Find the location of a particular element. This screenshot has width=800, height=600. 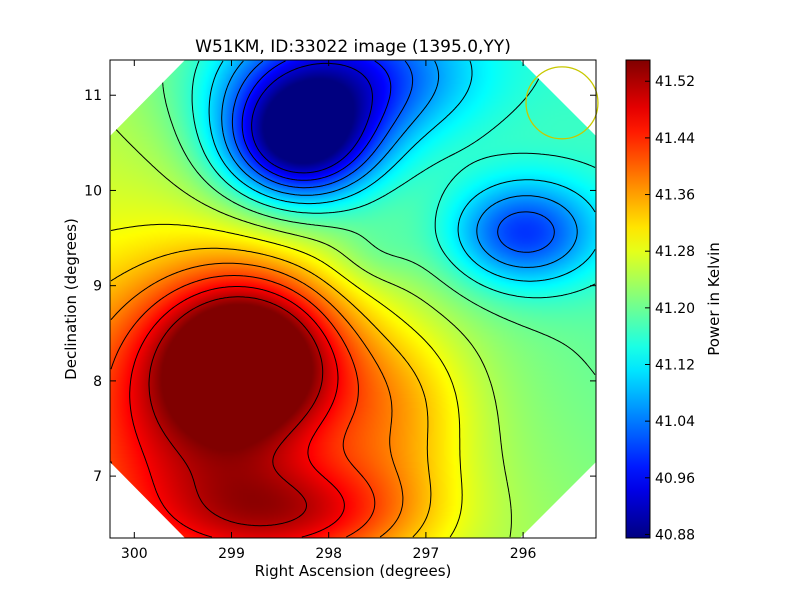

y-axis-label: Declination (degrees) is located at coordinates (71, 299).